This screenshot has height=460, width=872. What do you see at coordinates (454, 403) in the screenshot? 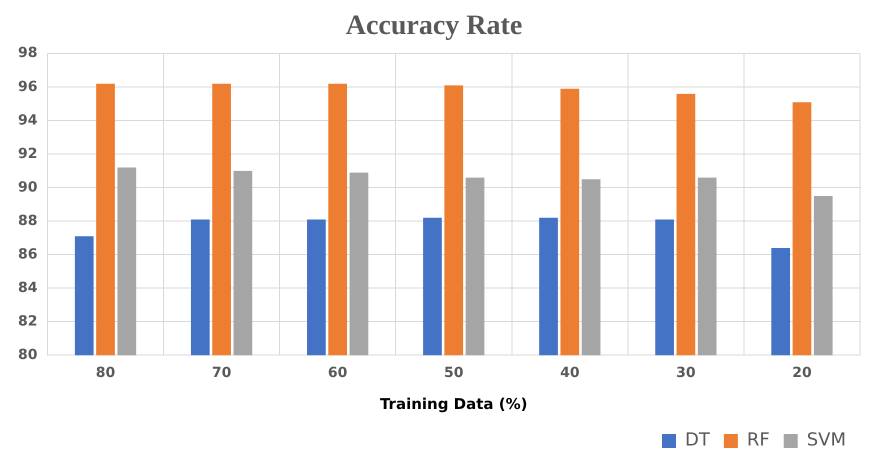
I see `x-axis-title: Training Data (%)` at bounding box center [454, 403].